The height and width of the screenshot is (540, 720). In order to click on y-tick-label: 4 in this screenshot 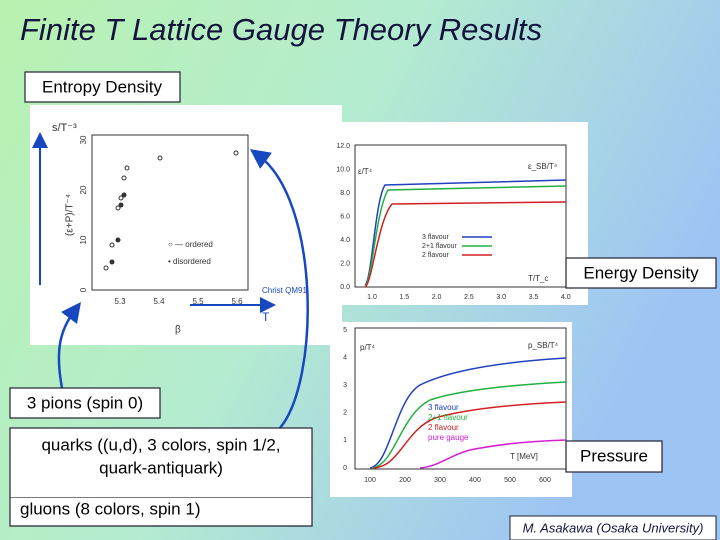, I will do `click(345, 357)`.